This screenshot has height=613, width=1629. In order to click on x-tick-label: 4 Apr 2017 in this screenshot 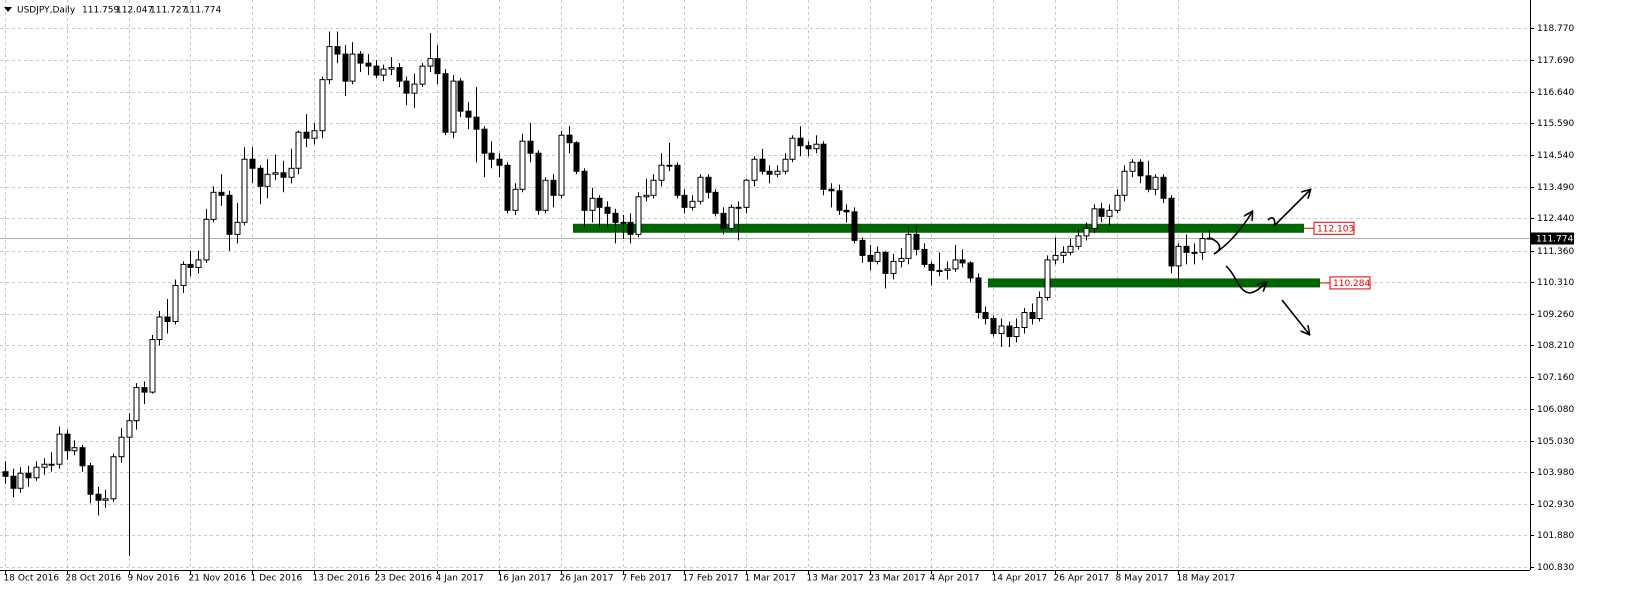, I will do `click(955, 579)`.